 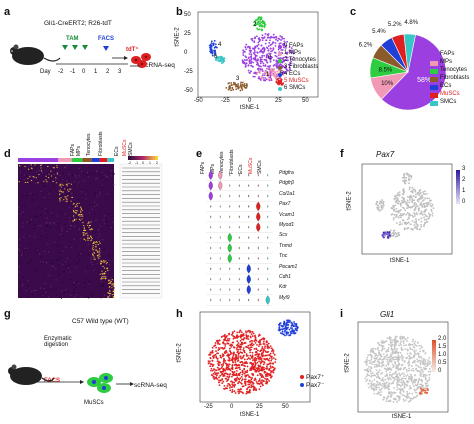 What do you see at coordinates (284, 297) in the screenshot?
I see `gene-label: Myl9` at bounding box center [284, 297].